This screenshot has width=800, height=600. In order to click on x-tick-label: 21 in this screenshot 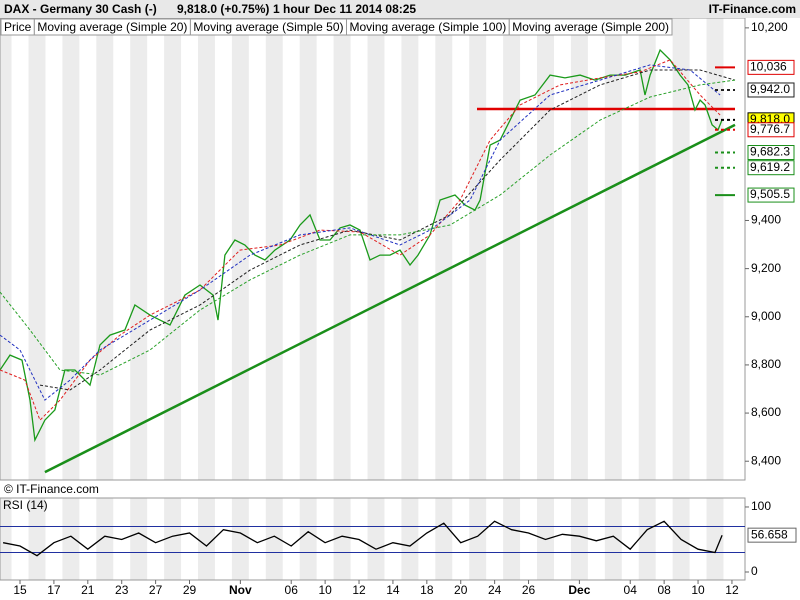, I will do `click(88, 590)`.